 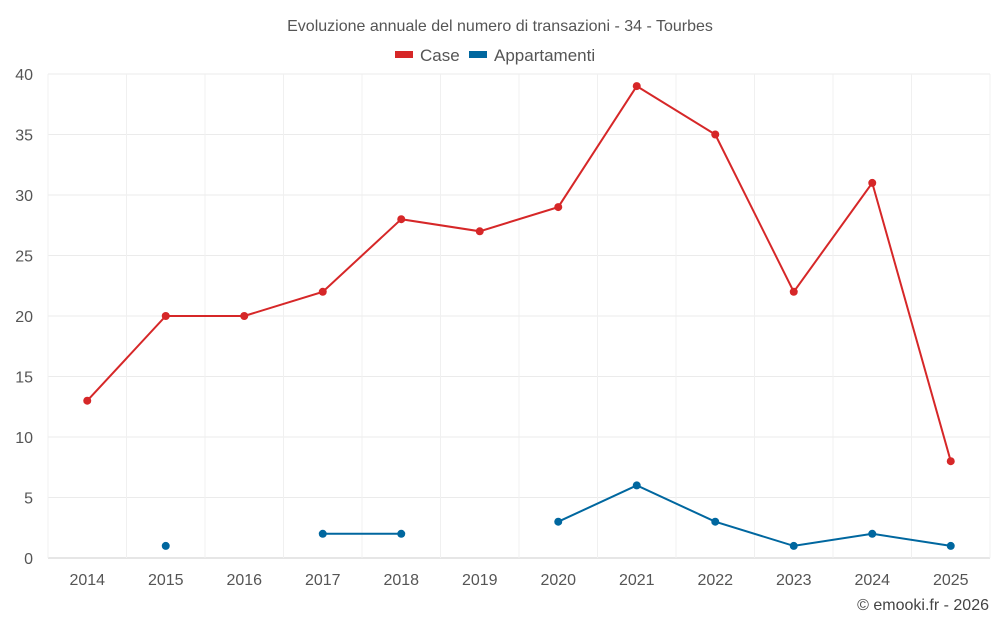 I want to click on credit: © emooki.fr - 2026, so click(x=923, y=605).